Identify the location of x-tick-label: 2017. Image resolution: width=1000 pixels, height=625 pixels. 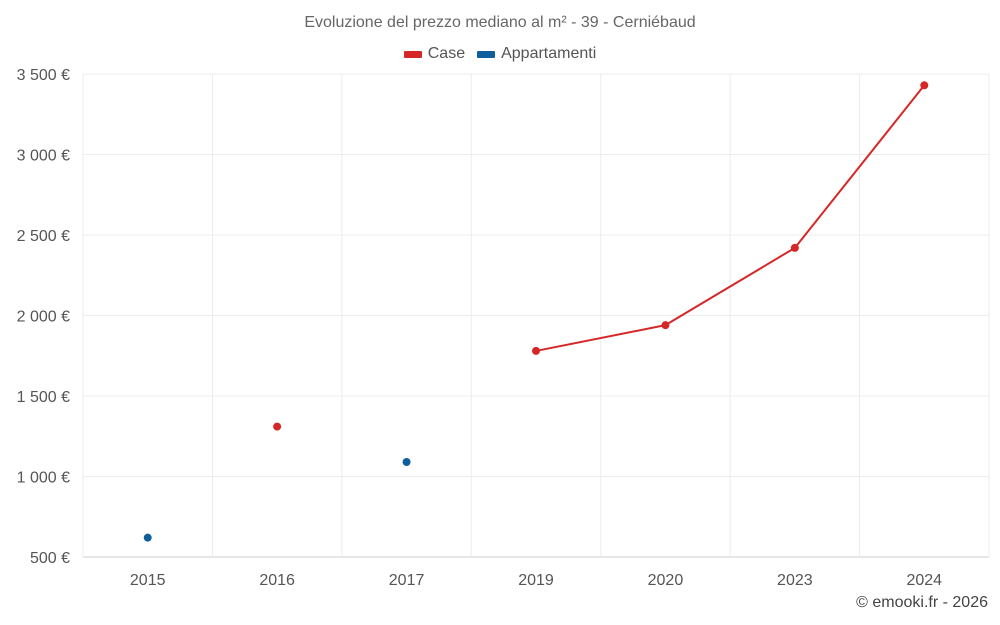
(407, 580).